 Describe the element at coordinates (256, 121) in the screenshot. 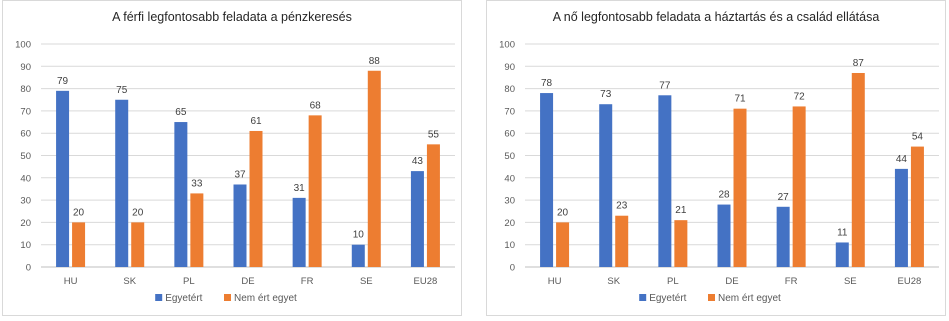

I see `data-label: 61` at that location.